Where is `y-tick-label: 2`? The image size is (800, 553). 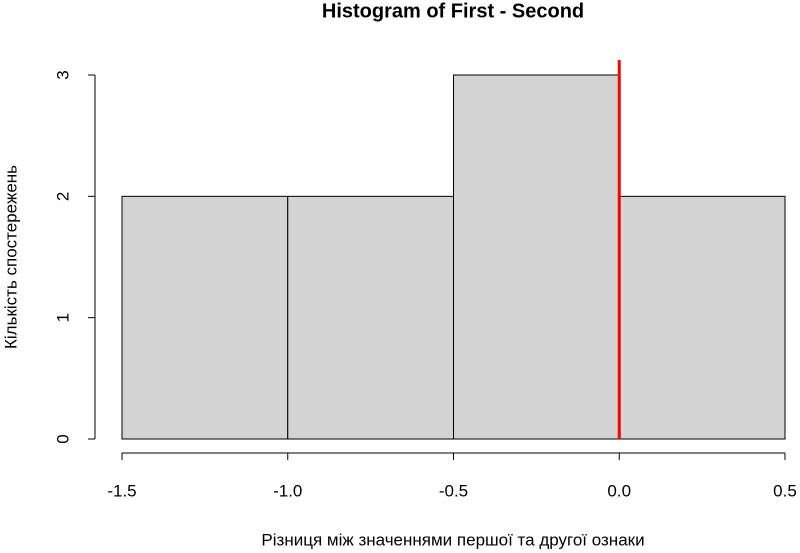
y-tick-label: 2 is located at coordinates (62, 196).